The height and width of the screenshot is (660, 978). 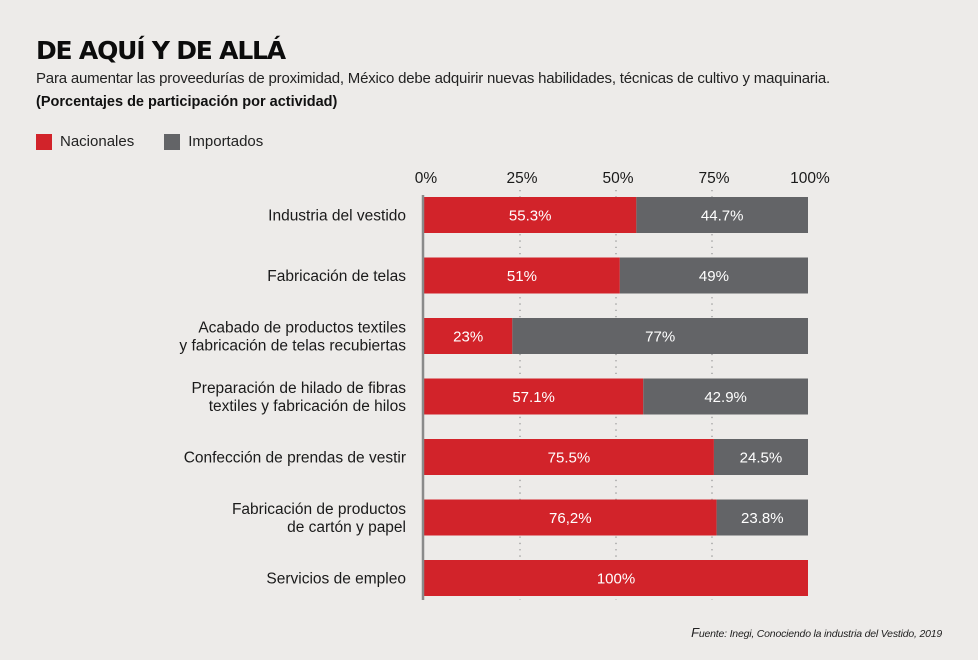 What do you see at coordinates (713, 178) in the screenshot?
I see `x-tick-label: 75%` at bounding box center [713, 178].